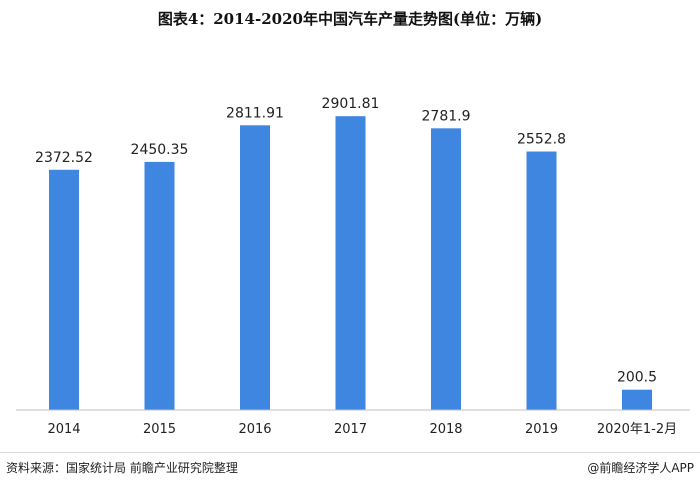 This screenshot has width=700, height=489. Describe the element at coordinates (350, 452) in the screenshot. I see `footer-divider` at that location.